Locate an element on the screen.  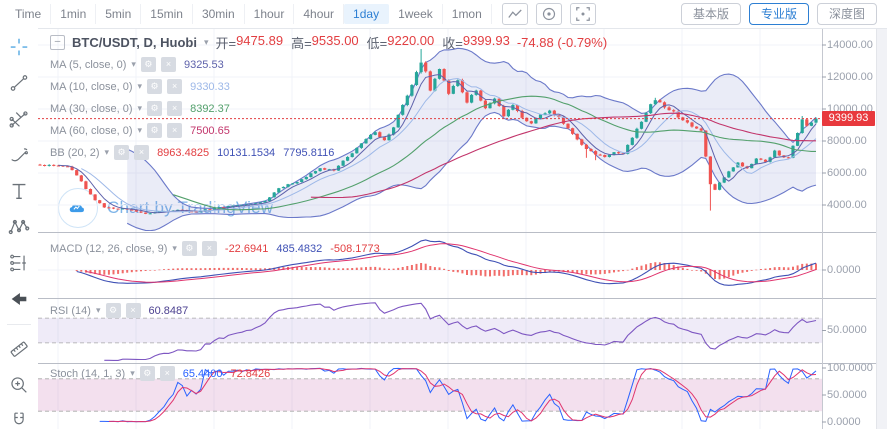
price-change: -74.88 (-0.79%) is located at coordinates (562, 42).